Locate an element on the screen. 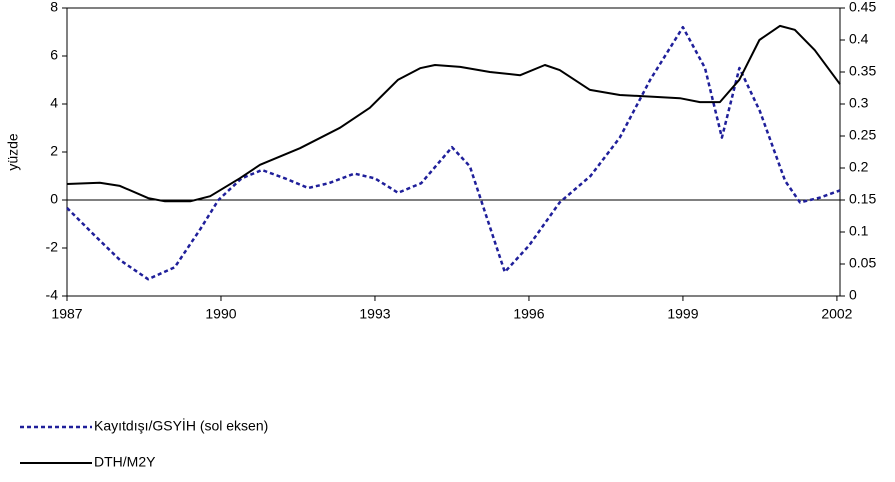 Image resolution: width=895 pixels, height=482 pixels. x-tick-label: 1999 is located at coordinates (682, 314).